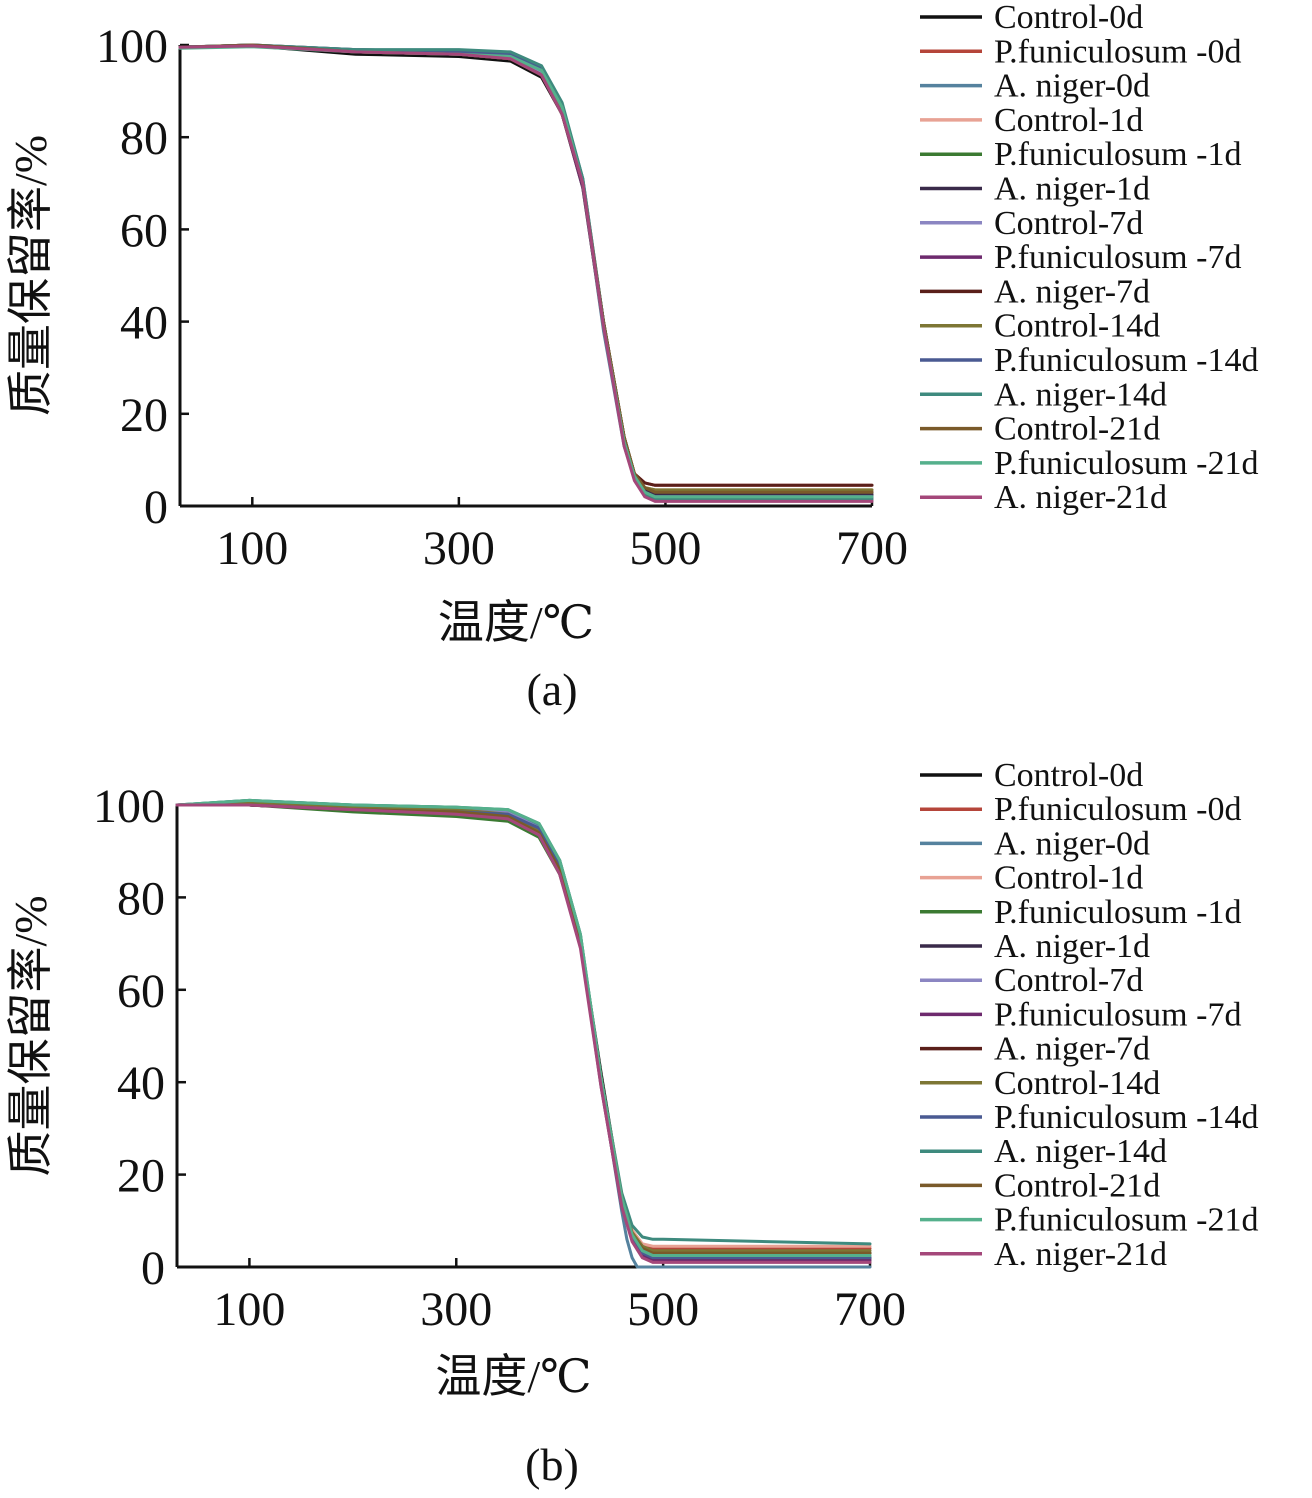  I want to click on panel-caption: (a), so click(551, 689).